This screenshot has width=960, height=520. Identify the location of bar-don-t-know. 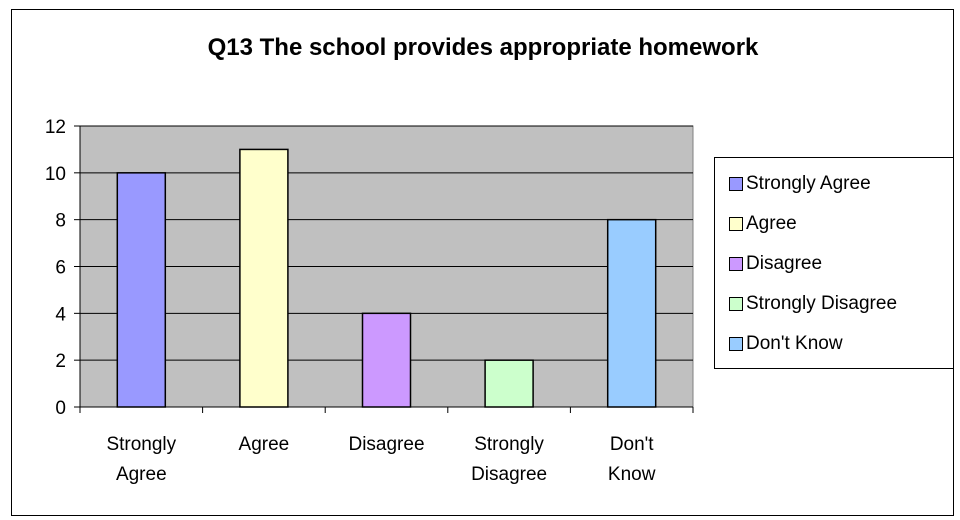
(631, 313).